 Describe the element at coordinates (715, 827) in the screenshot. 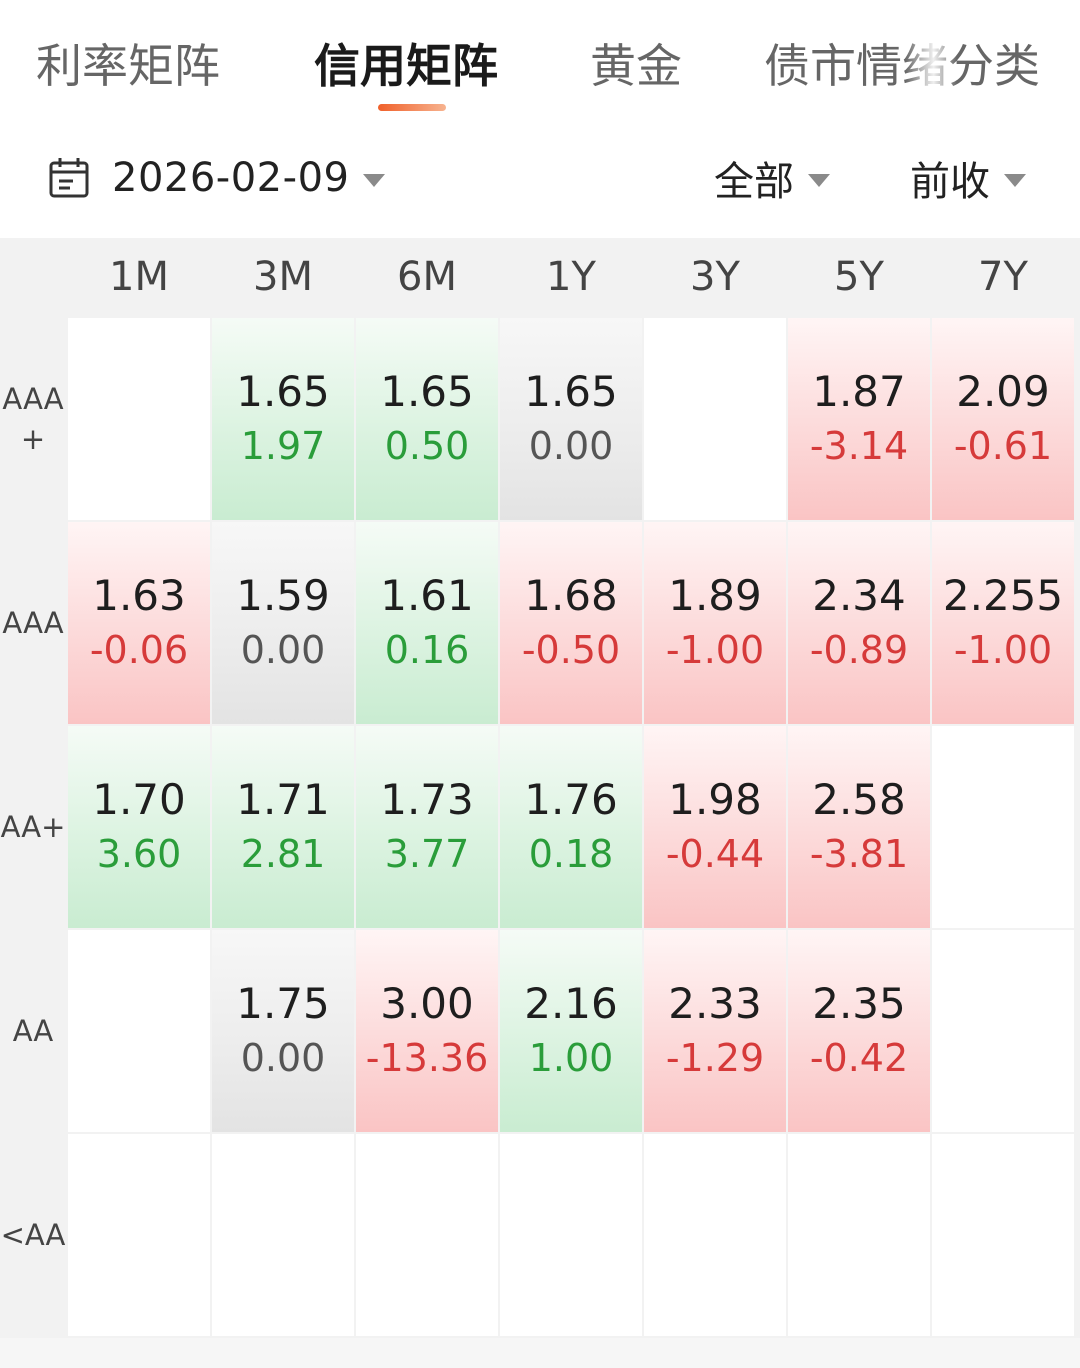

I see `matrix-cell: 1.98 -0.44` at that location.